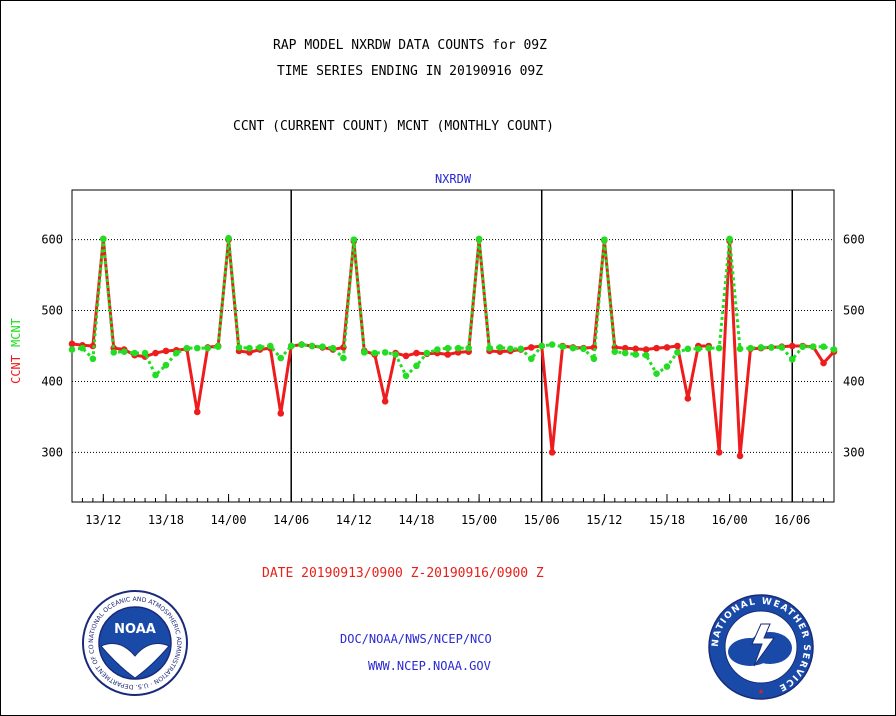  Describe the element at coordinates (429, 666) in the screenshot. I see `website-link: WWW.NCEP.NOAA.GOV` at that location.